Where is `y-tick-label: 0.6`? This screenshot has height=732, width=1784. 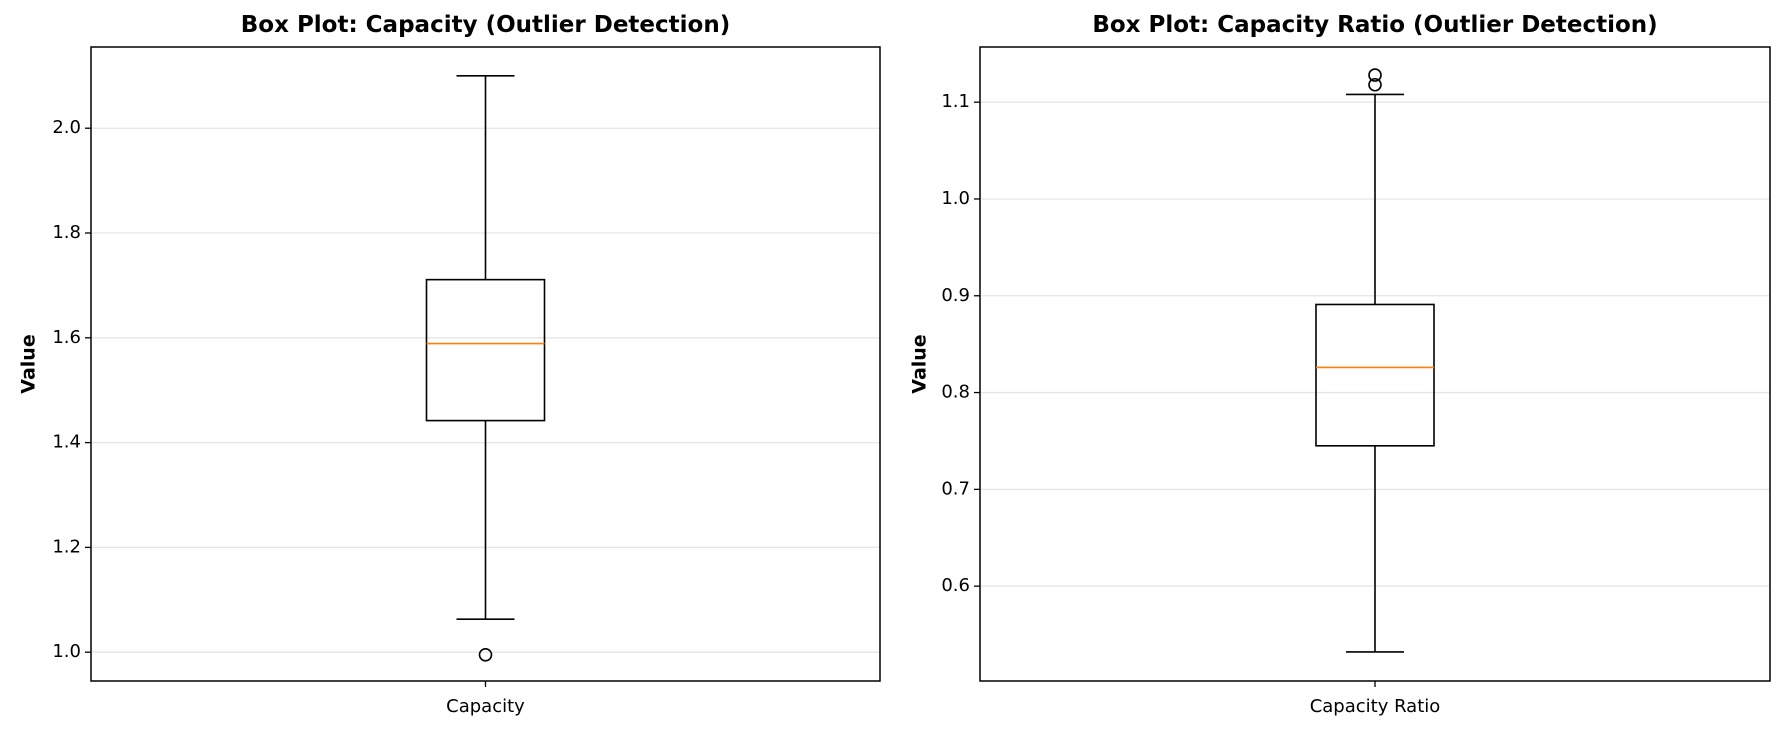
y-tick-label: 0.6 is located at coordinates (955, 585).